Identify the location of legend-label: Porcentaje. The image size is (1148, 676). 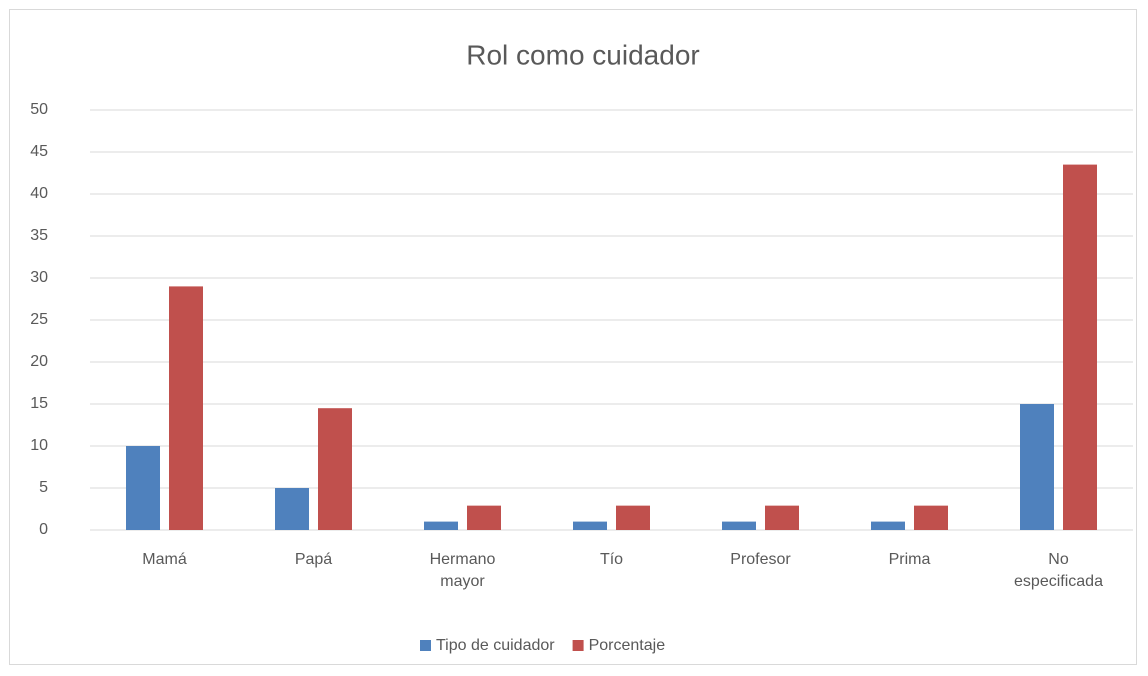
(627, 645).